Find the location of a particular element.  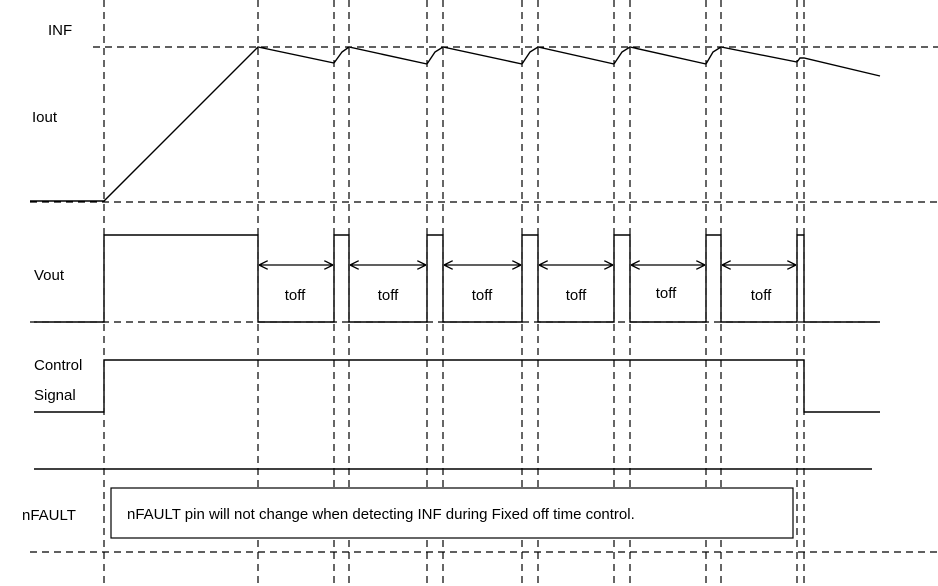

toff-label-5: toff is located at coordinates (666, 293).